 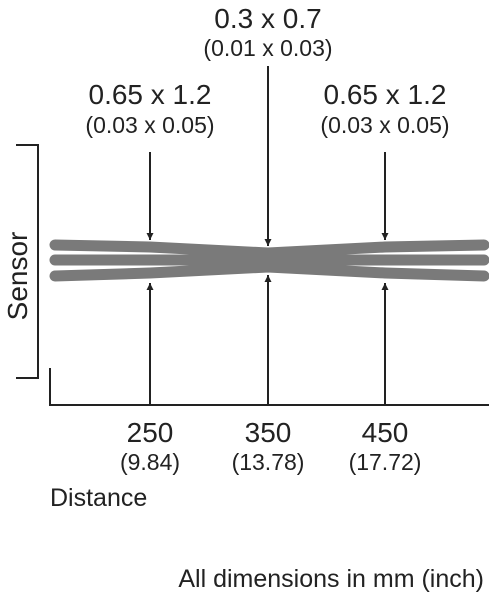 I want to click on axis, so click(x=269, y=387).